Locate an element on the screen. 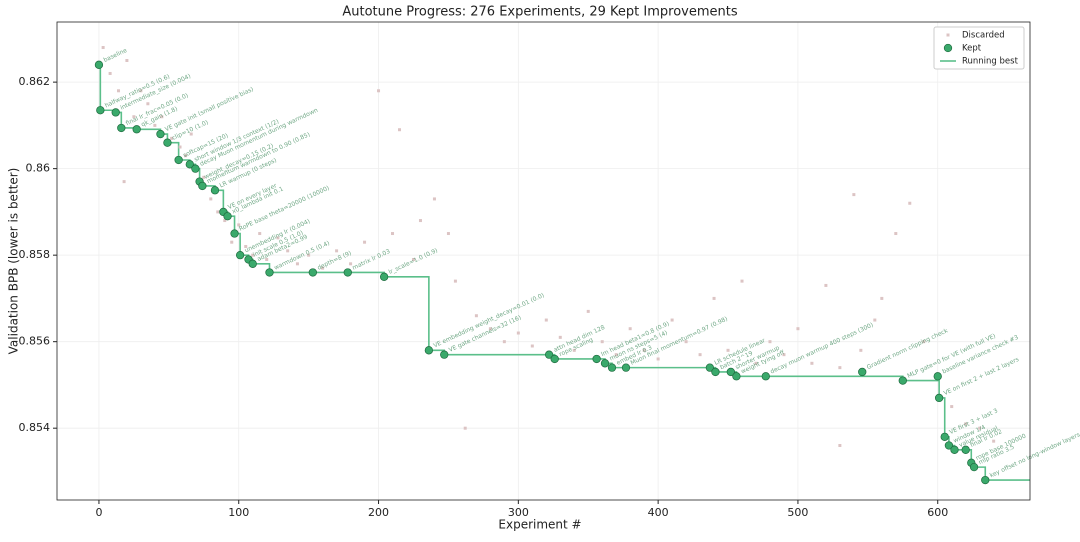 This screenshot has width=1080, height=542. x-tick-label: 500 is located at coordinates (797, 512).